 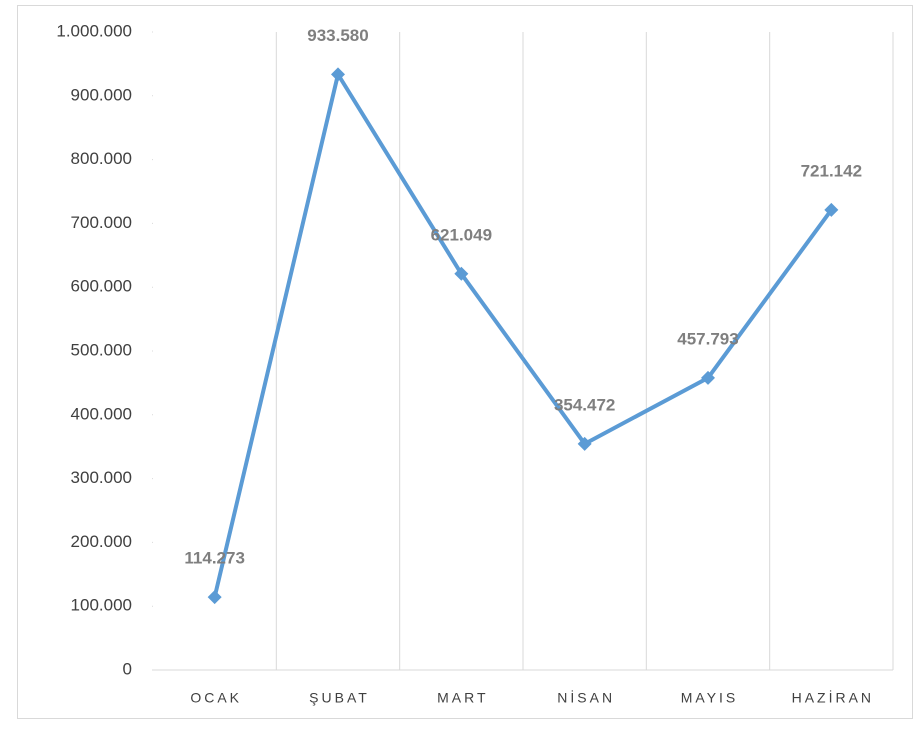 What do you see at coordinates (101, 349) in the screenshot?
I see `y-tick-label: 500.000` at bounding box center [101, 349].